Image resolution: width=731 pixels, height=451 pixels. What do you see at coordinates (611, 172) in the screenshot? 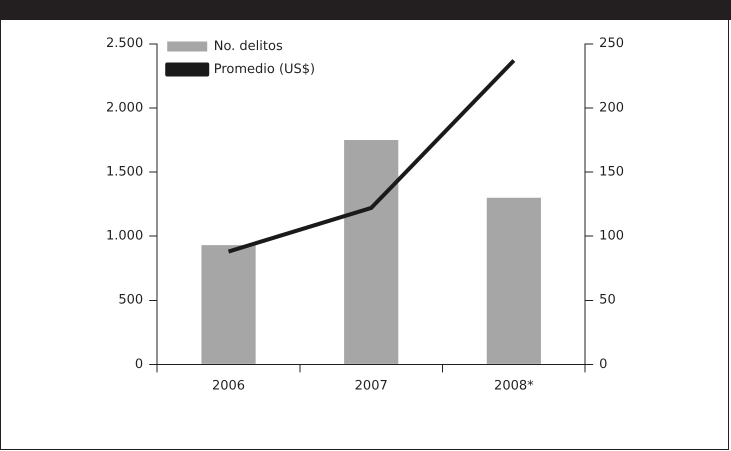
I see `y2-tick-label: 150` at bounding box center [611, 172].